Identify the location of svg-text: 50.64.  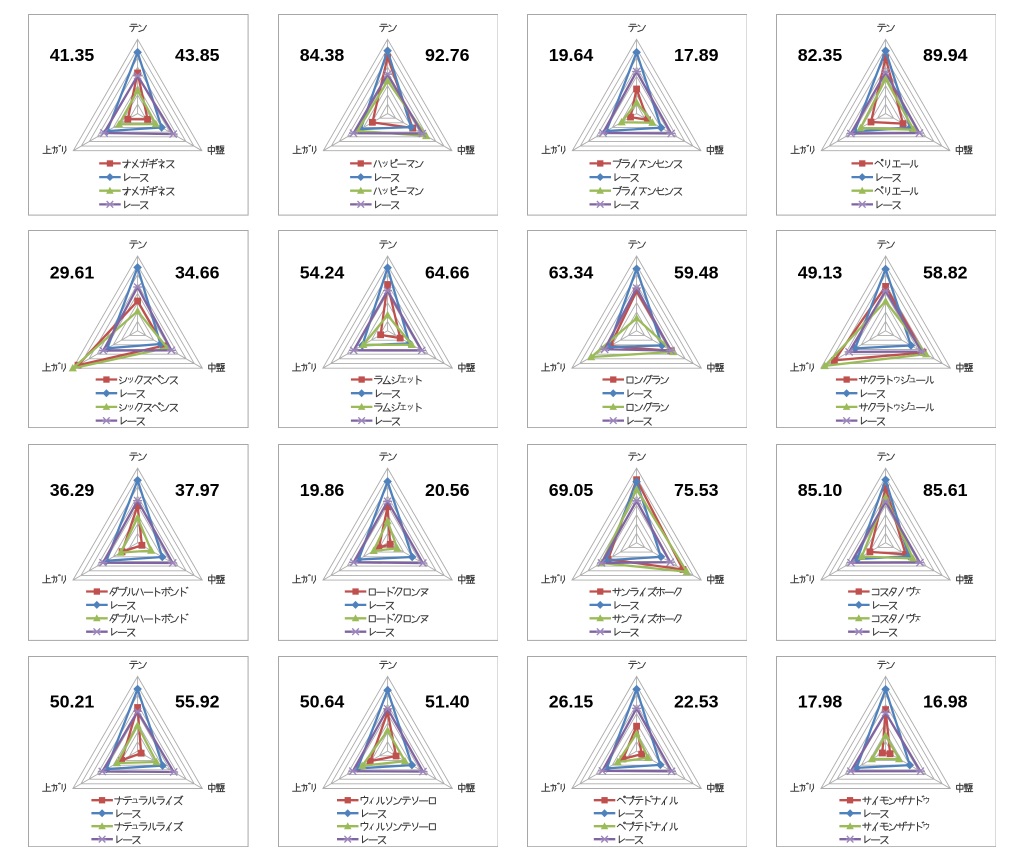
(321, 702).